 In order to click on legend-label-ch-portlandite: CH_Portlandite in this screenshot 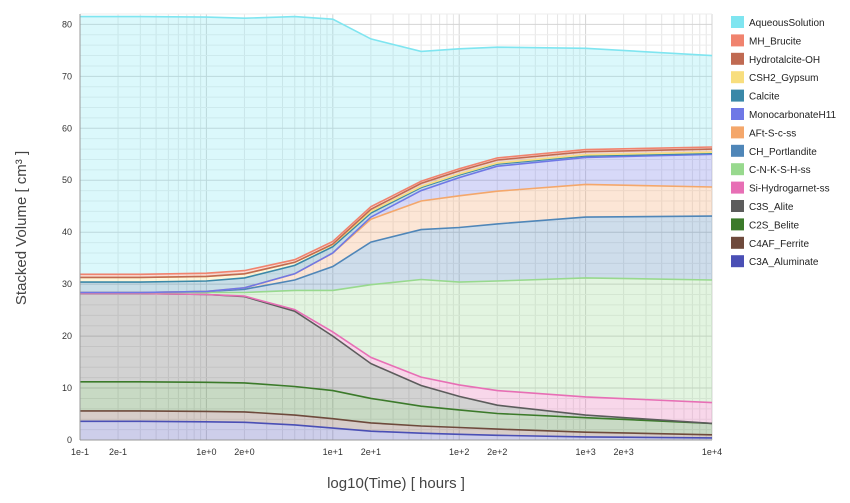, I will do `click(783, 152)`.